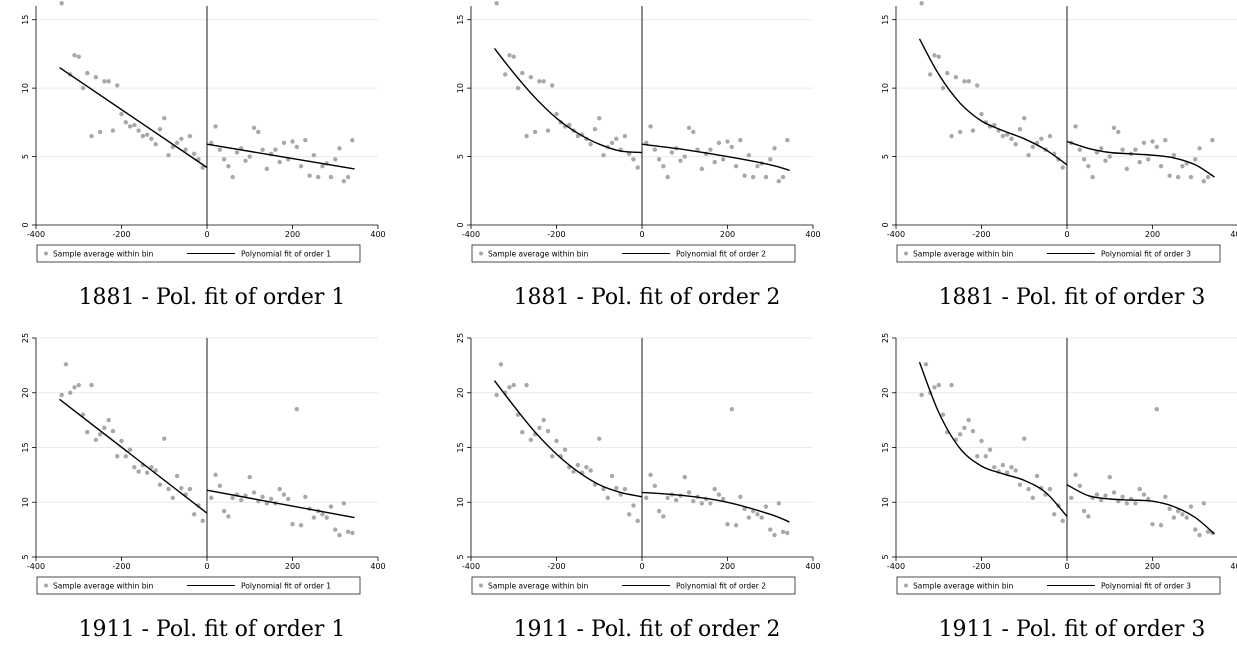 The height and width of the screenshot is (660, 1237). Describe the element at coordinates (460, 393) in the screenshot. I see `y-tick-label: 20` at that location.